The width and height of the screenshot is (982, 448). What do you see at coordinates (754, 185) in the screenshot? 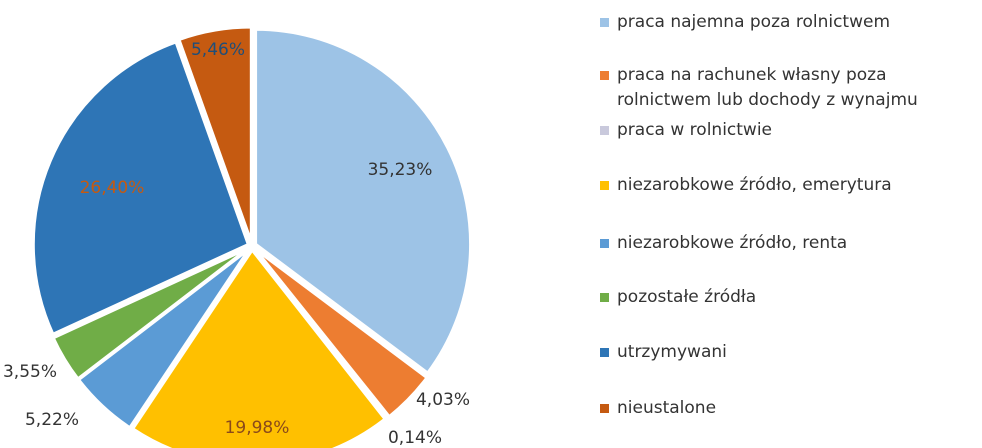
I see `legend-label: niezarobkowe źródło, emerytura` at bounding box center [754, 185].